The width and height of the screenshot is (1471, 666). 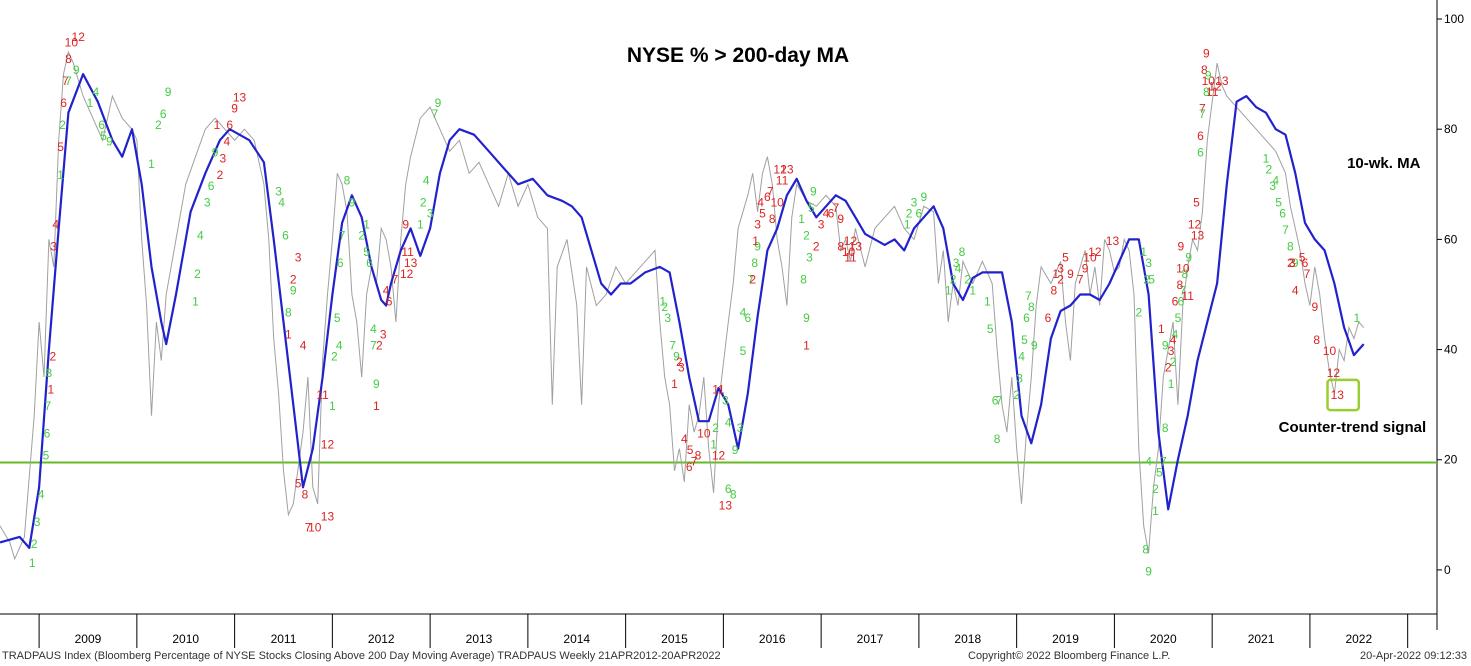 What do you see at coordinates (185, 639) in the screenshot?
I see `x-tick-label: 2010` at bounding box center [185, 639].